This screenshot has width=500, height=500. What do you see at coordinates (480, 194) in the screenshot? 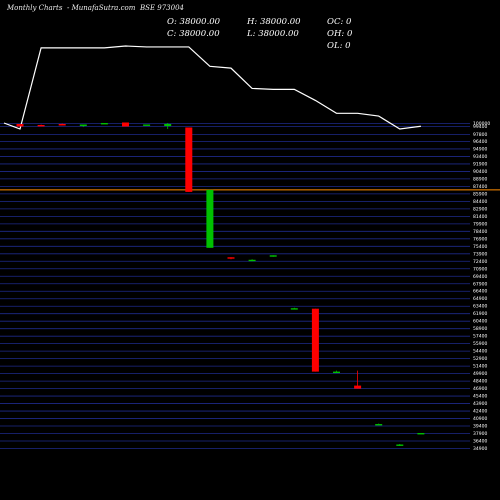
I see `y-tick-label: 85900` at bounding box center [480, 194].